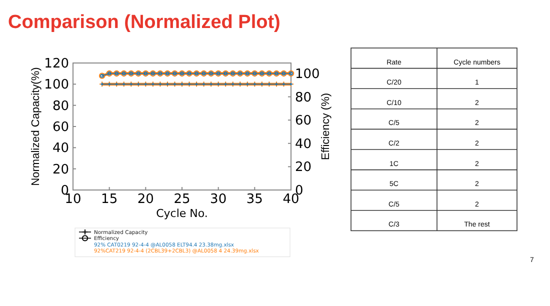 The width and height of the screenshot is (550, 306). Describe the element at coordinates (60, 127) in the screenshot. I see `y-tick-label: 60` at that location.